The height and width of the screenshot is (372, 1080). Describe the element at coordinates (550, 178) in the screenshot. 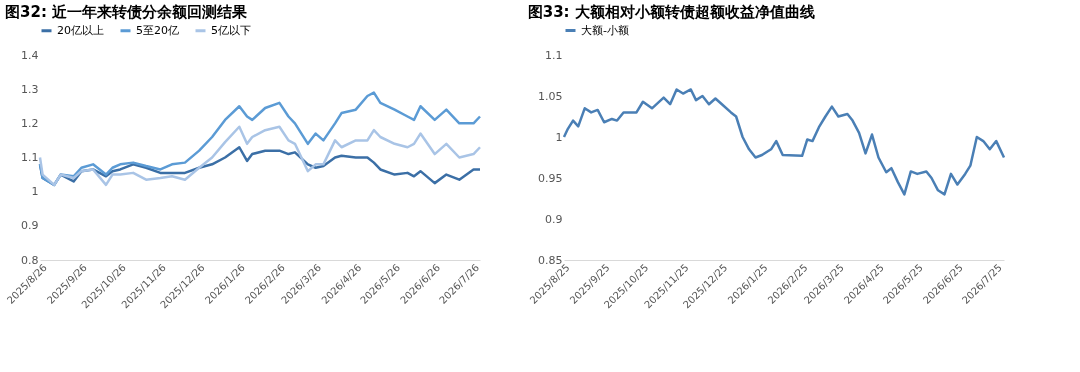

I see `y-tick-label: 0.95` at that location.